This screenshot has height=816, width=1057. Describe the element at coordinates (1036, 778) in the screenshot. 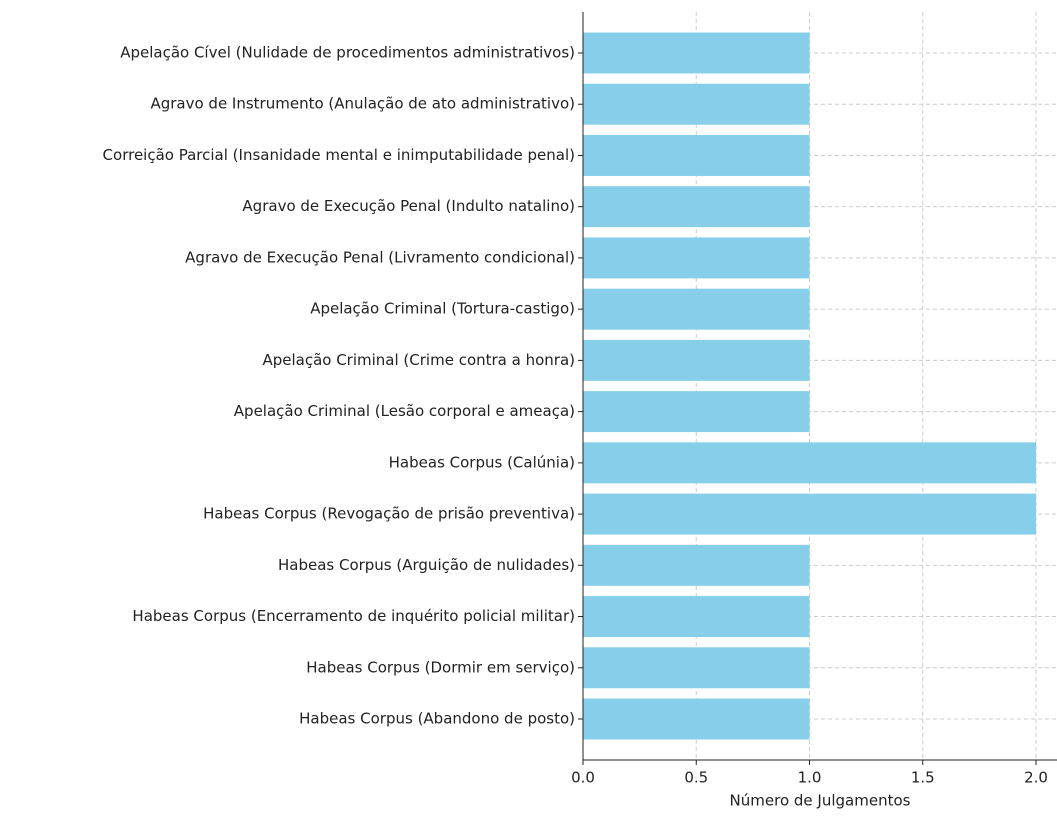

I see `x-tick-label: 2.0` at that location.